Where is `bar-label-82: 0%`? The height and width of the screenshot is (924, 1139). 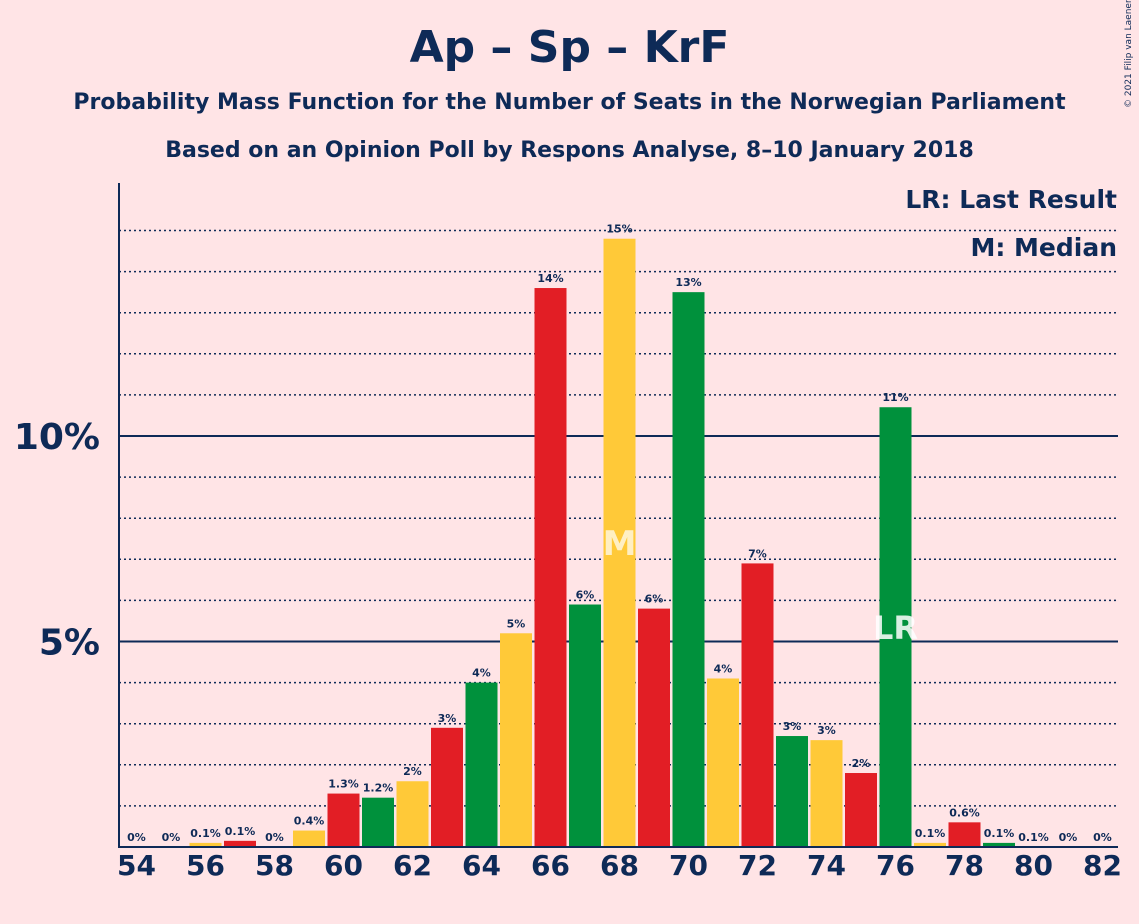 bar-label-82: 0% is located at coordinates (1102, 837).